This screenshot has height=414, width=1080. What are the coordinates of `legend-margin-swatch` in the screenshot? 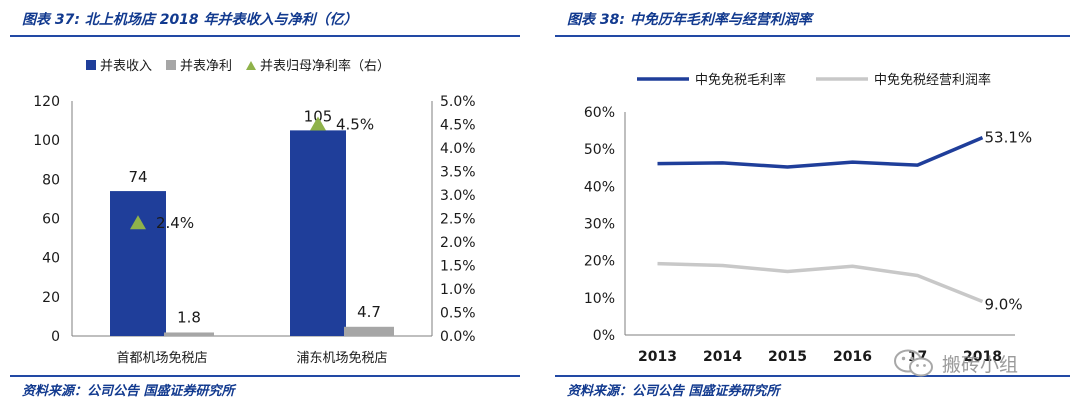 It's located at (251, 65).